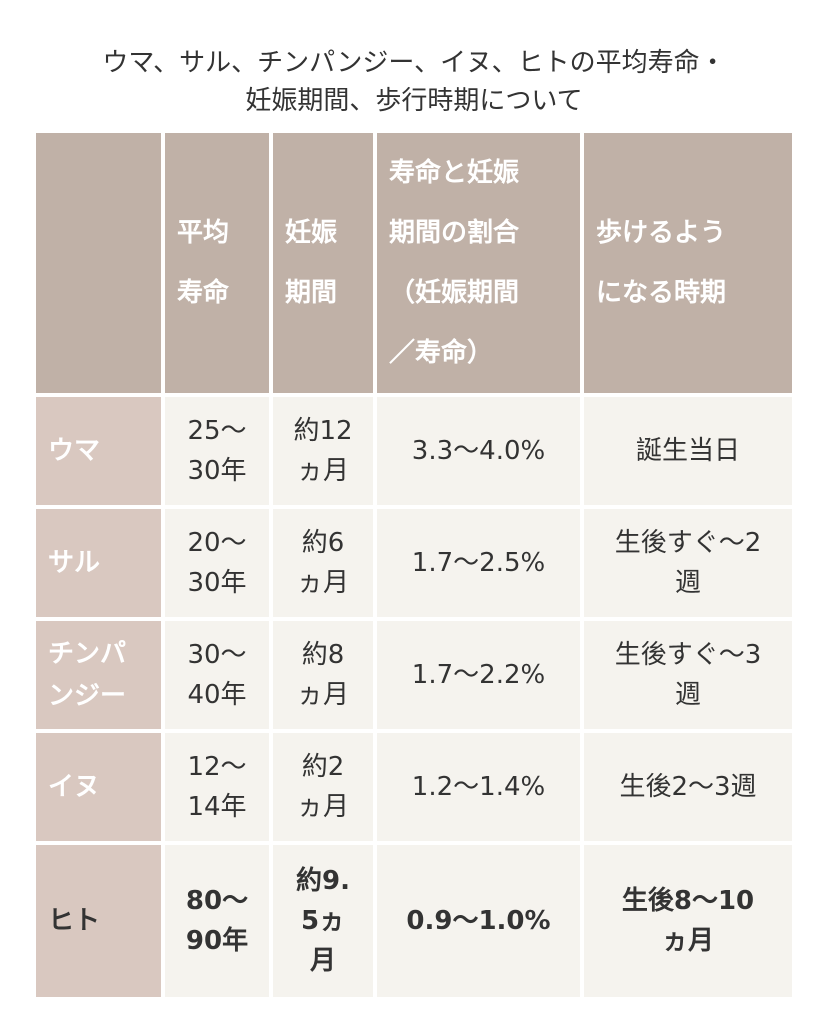 This screenshot has height=1035, width=828. What do you see at coordinates (323, 451) in the screenshot?
I see `gestation-cell: 約12 ヵ月` at bounding box center [323, 451].